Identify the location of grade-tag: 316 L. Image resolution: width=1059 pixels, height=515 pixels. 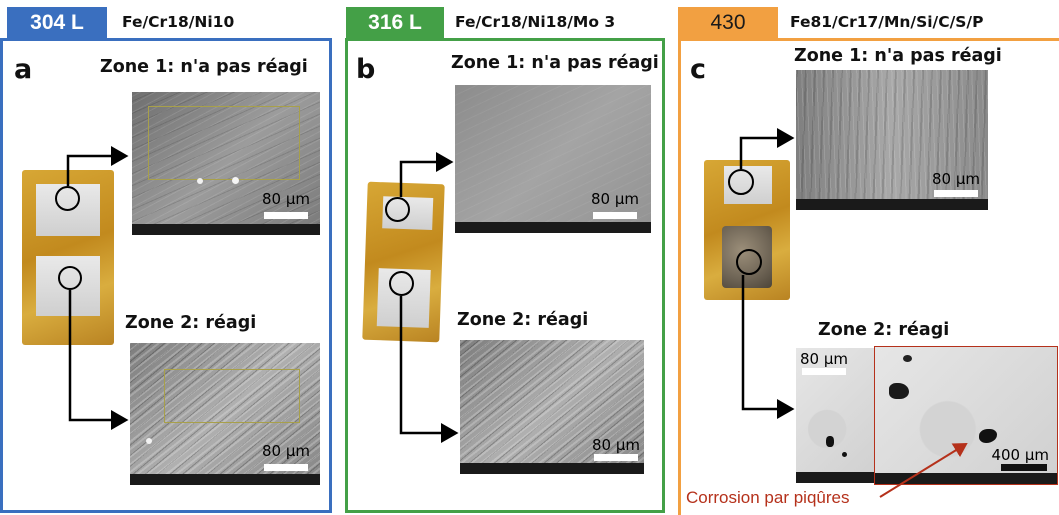
(395, 23).